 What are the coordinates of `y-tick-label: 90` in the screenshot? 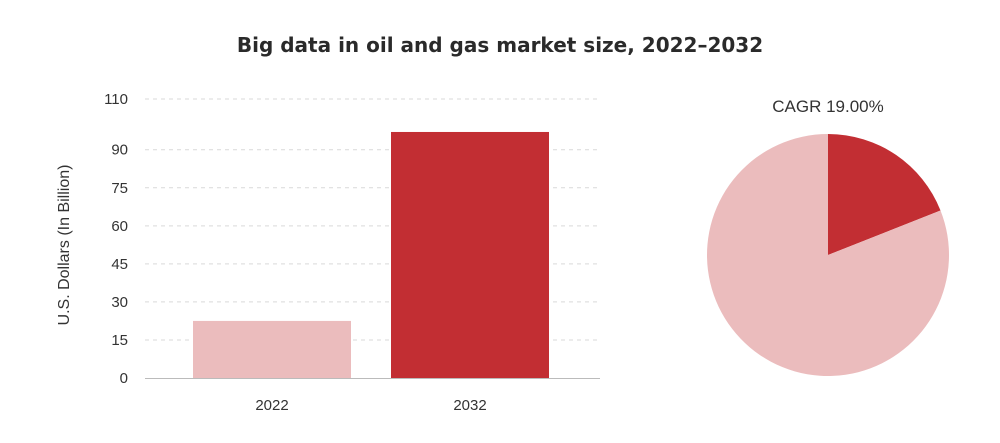 It's located at (119, 150).